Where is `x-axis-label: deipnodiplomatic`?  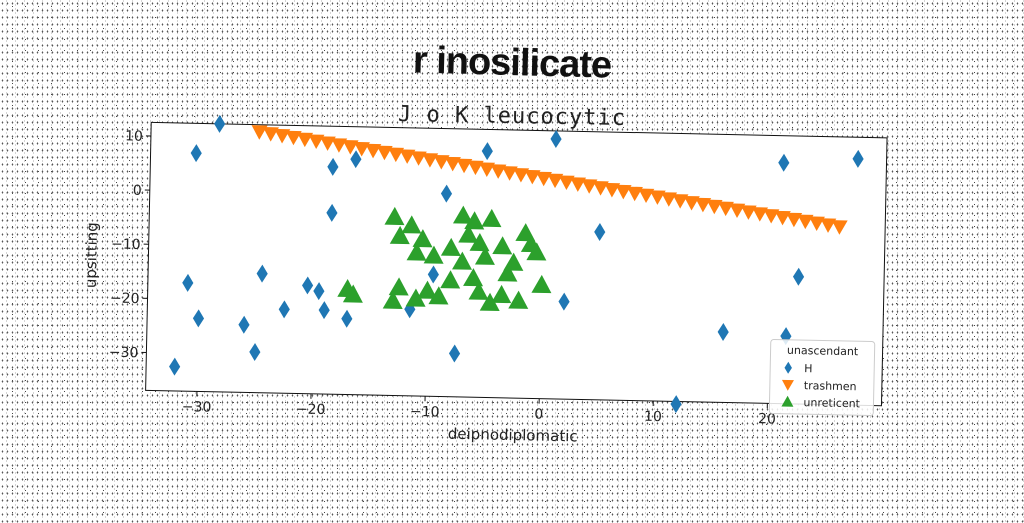 x-axis-label: deipnodiplomatic is located at coordinates (513, 435).